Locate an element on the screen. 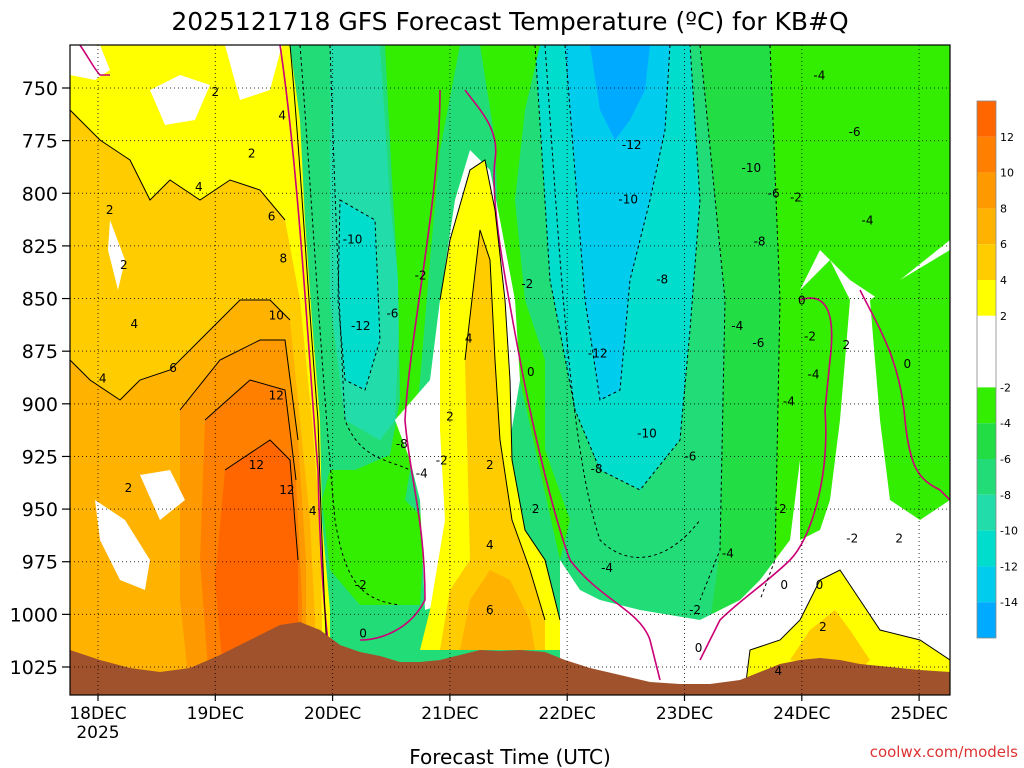  contour-minus10-east is located at coordinates (617, 268).